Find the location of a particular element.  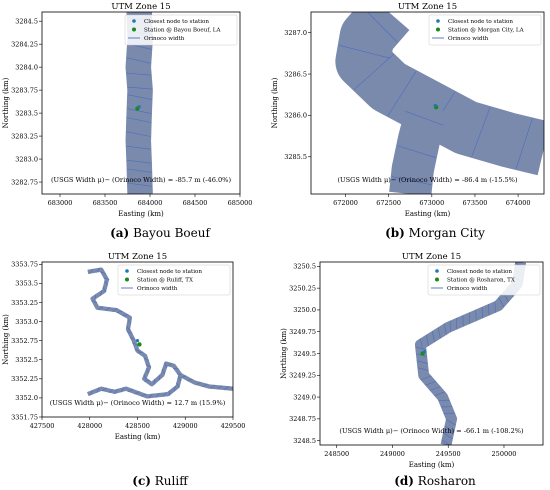

y-tick-label: 3352.5 is located at coordinates (26, 360).